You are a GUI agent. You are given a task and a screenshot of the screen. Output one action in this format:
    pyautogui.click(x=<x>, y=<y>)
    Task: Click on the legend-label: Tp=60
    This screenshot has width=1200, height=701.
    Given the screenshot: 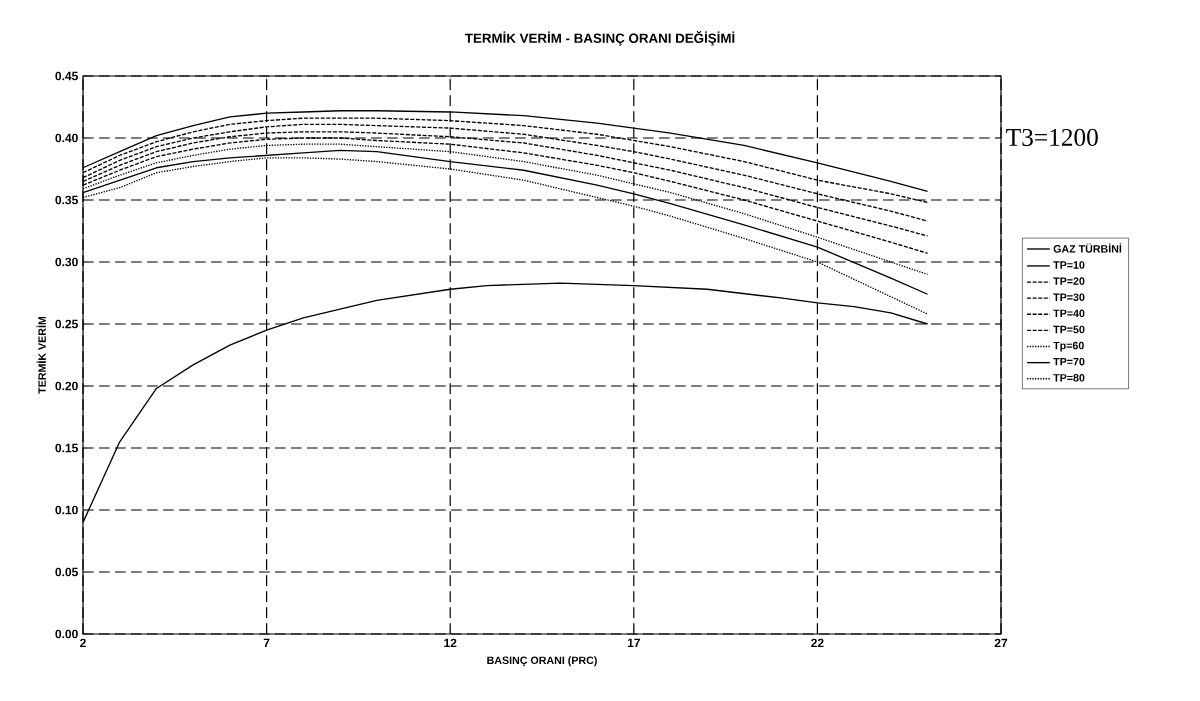 What is the action you would take?
    pyautogui.click(x=1068, y=346)
    